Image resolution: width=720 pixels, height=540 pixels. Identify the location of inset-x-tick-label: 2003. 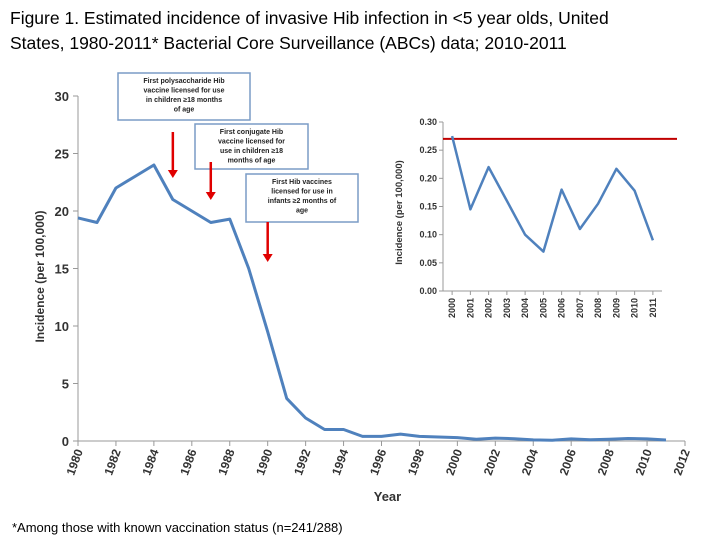
(507, 308).